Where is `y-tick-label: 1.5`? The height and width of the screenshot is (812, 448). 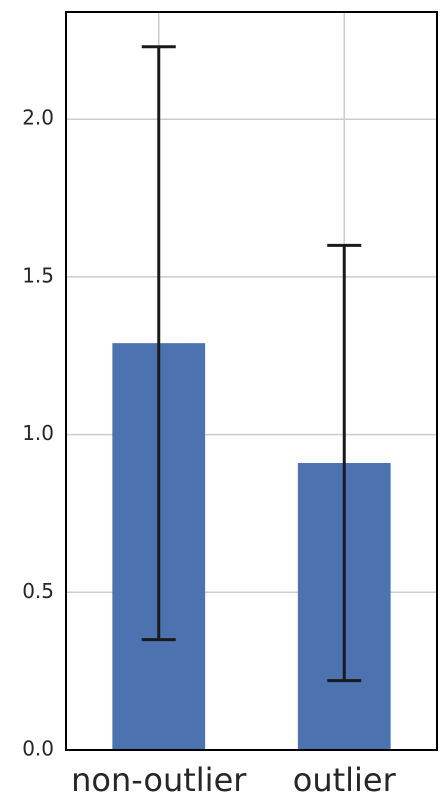
y-tick-label: 1.5 is located at coordinates (38, 275).